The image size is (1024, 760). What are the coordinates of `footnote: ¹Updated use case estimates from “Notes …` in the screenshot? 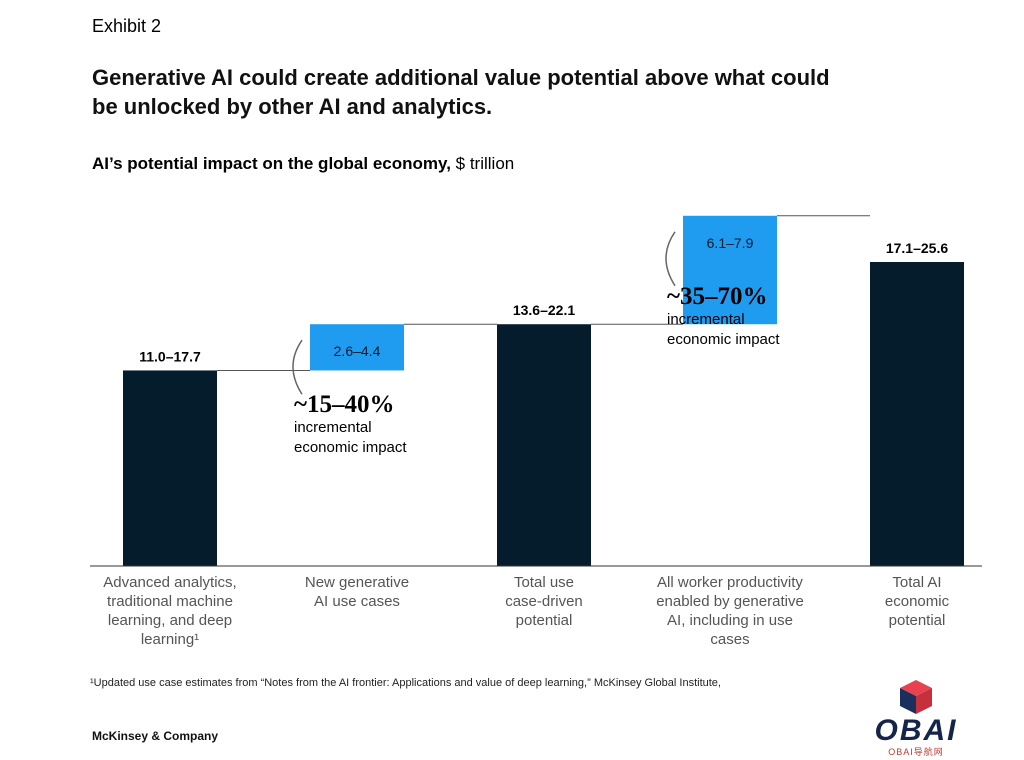 It's located at (405, 683).